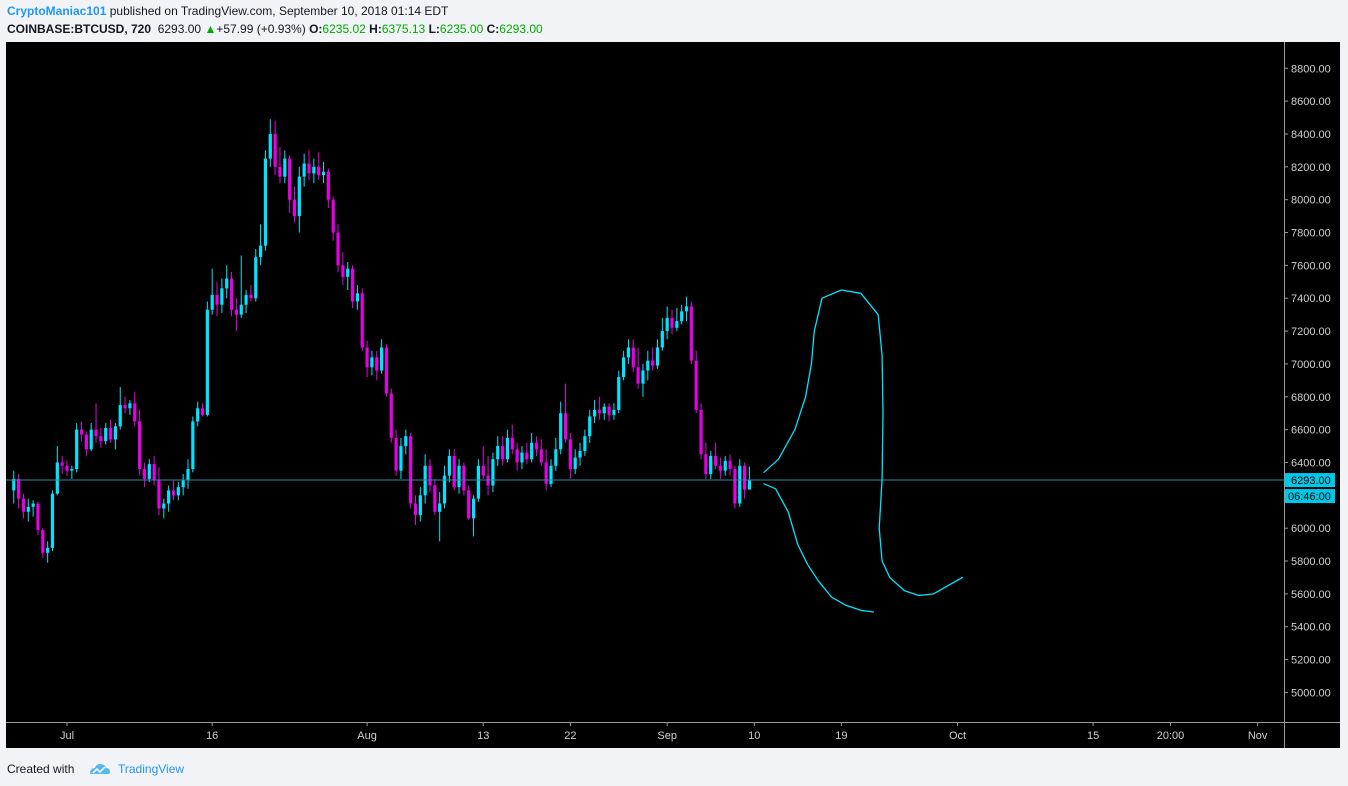 This screenshot has width=1348, height=786. I want to click on time-tick-label: 20:00, so click(1171, 736).